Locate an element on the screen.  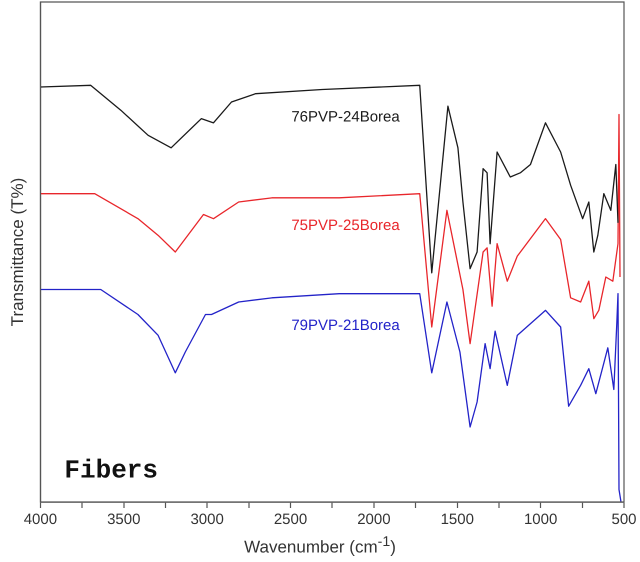
x-axis-title: Wavenumber (cm$^{-1}$) is located at coordinates (320, 546).